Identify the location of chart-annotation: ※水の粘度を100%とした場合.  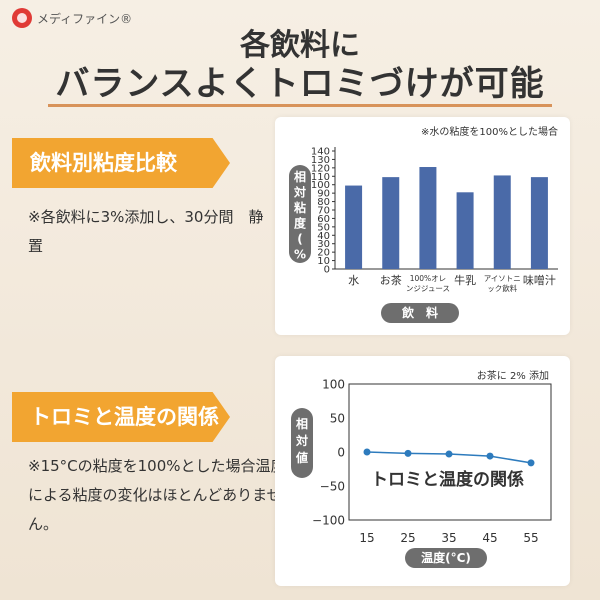
(489, 131).